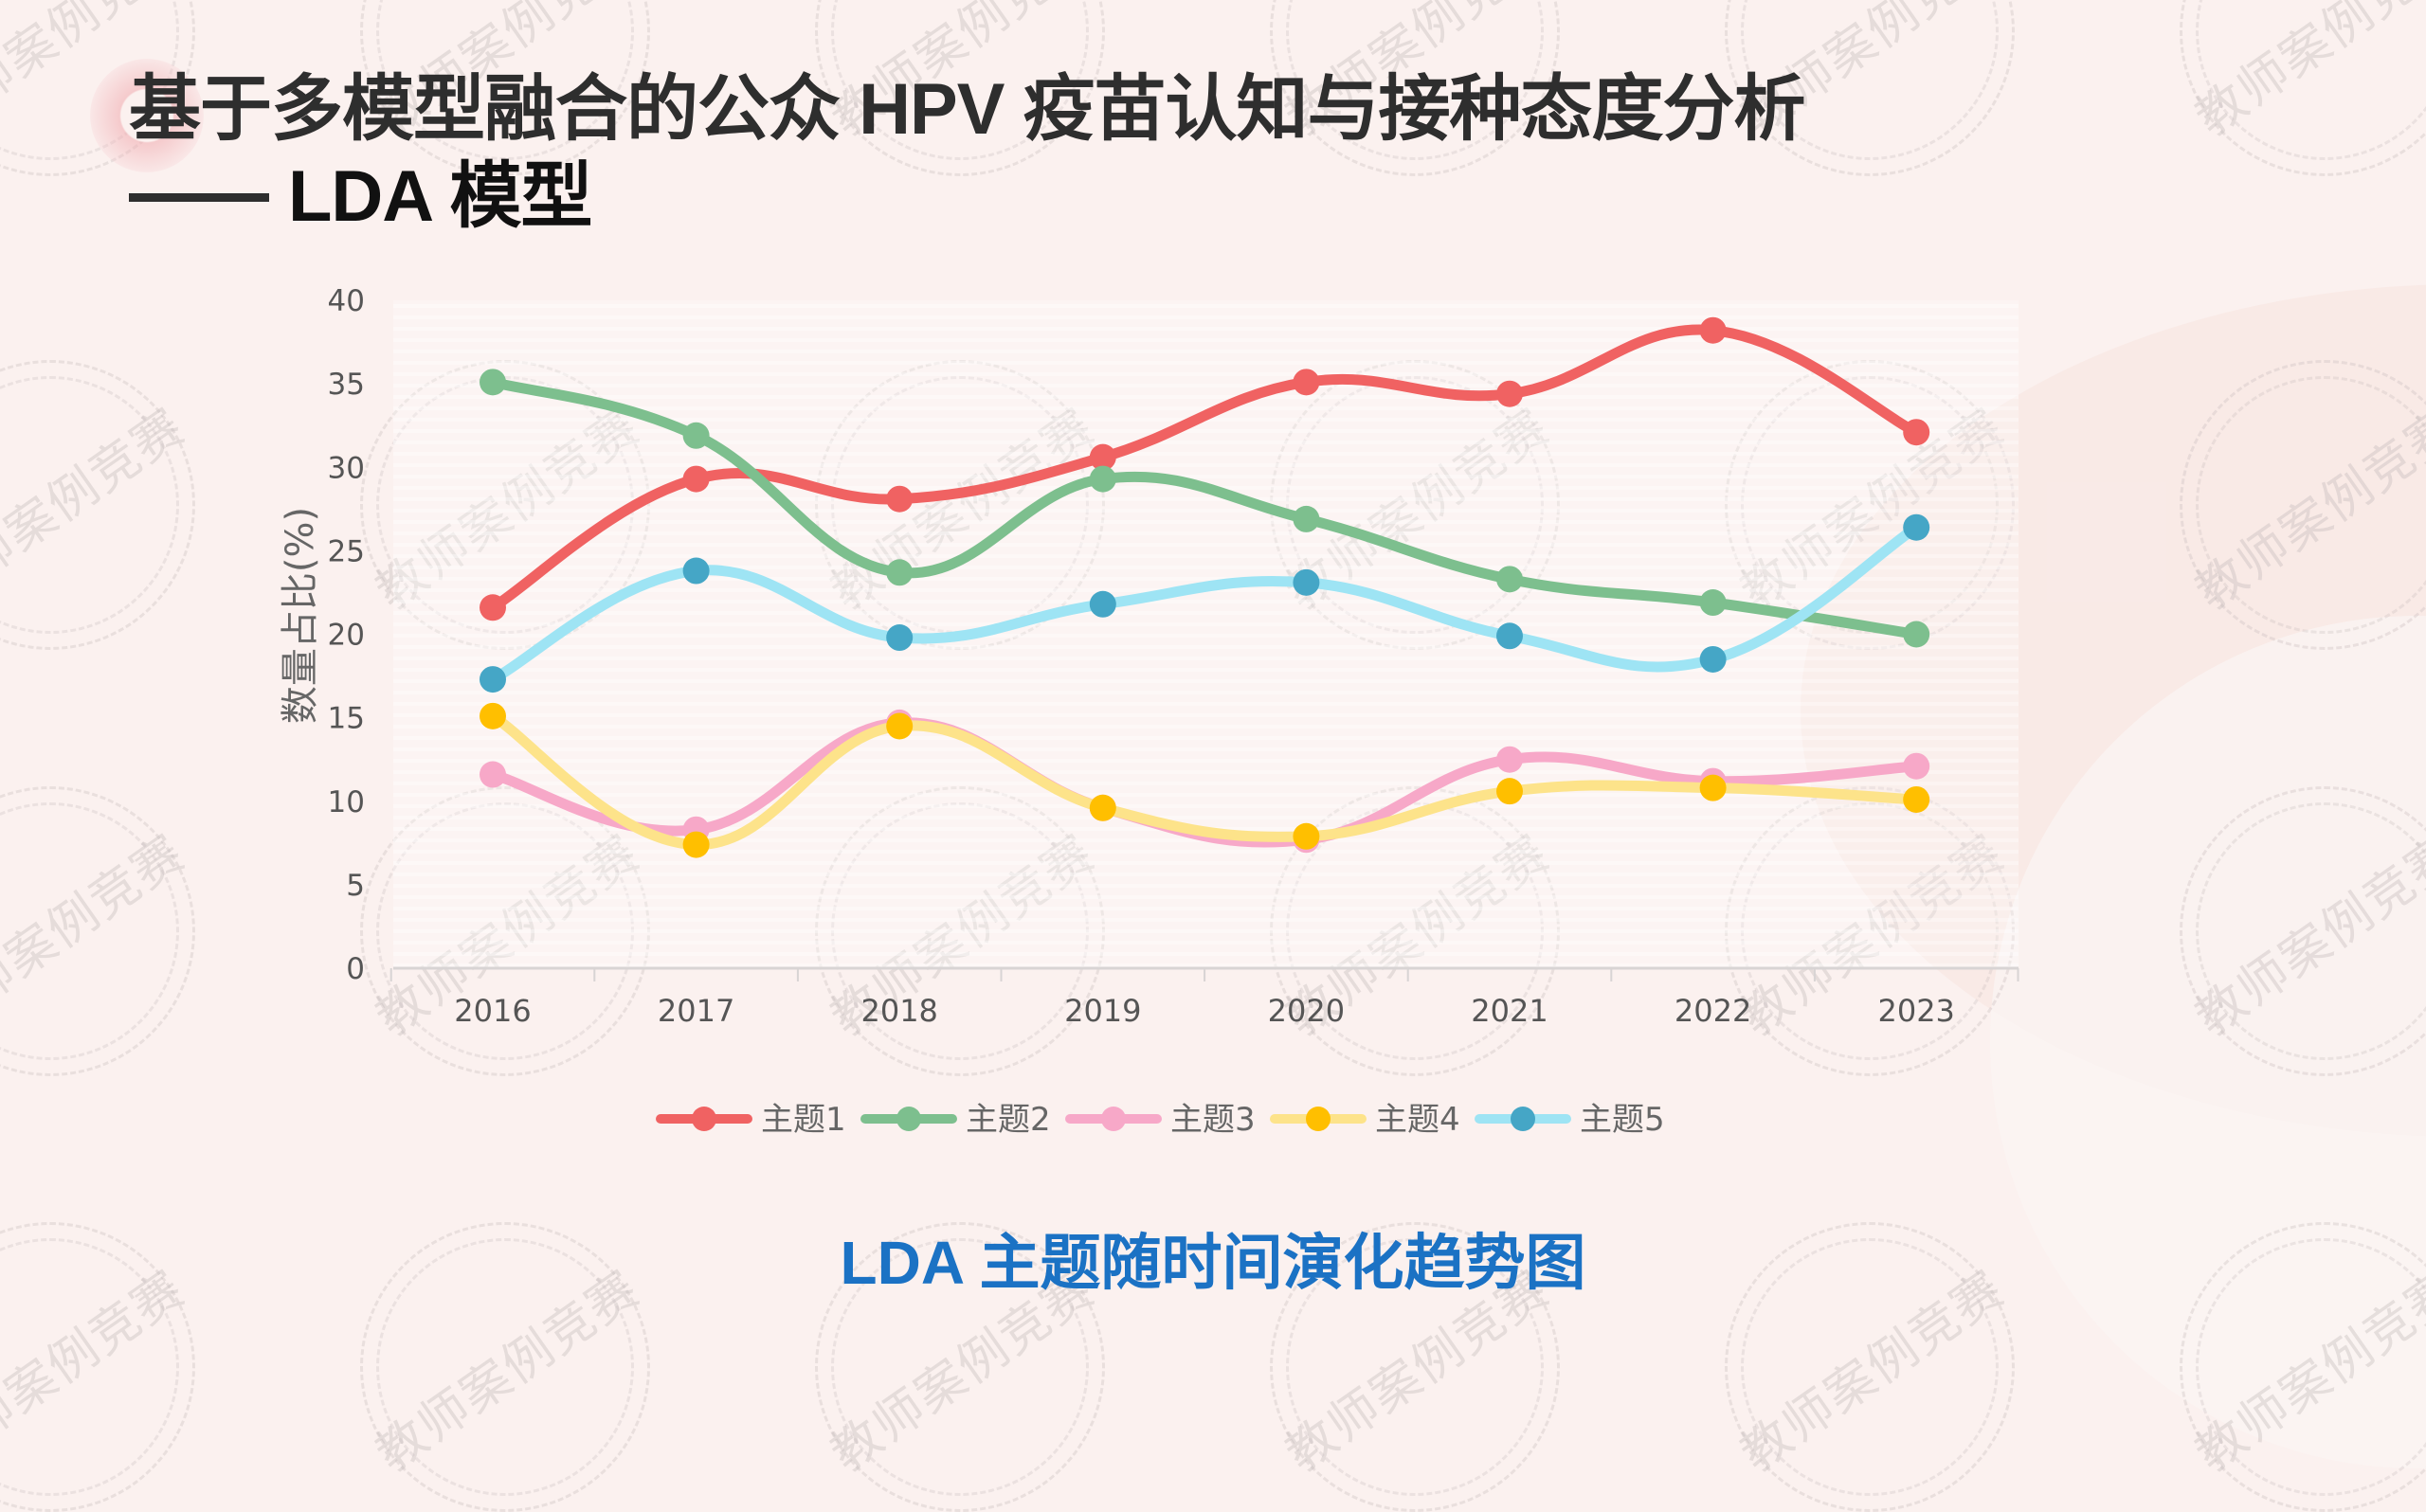  Describe the element at coordinates (346, 468) in the screenshot. I see `y-tick-label: 30` at that location.